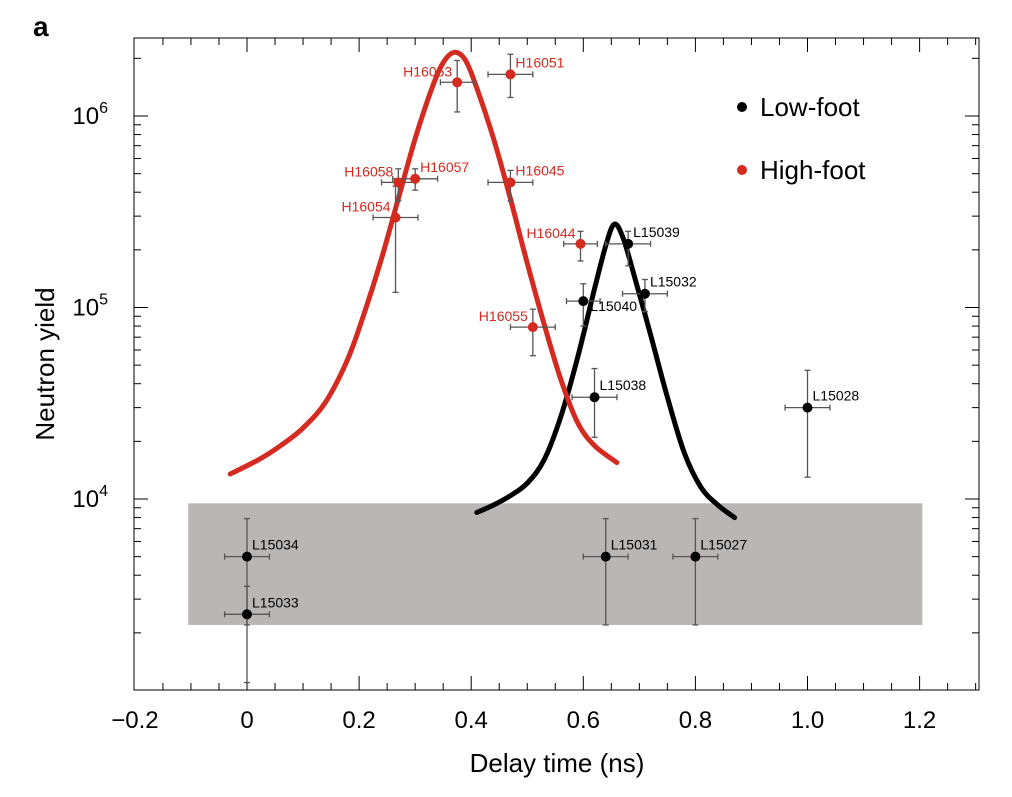  Describe the element at coordinates (919, 720) in the screenshot. I see `x-tick-label: 1.2` at that location.